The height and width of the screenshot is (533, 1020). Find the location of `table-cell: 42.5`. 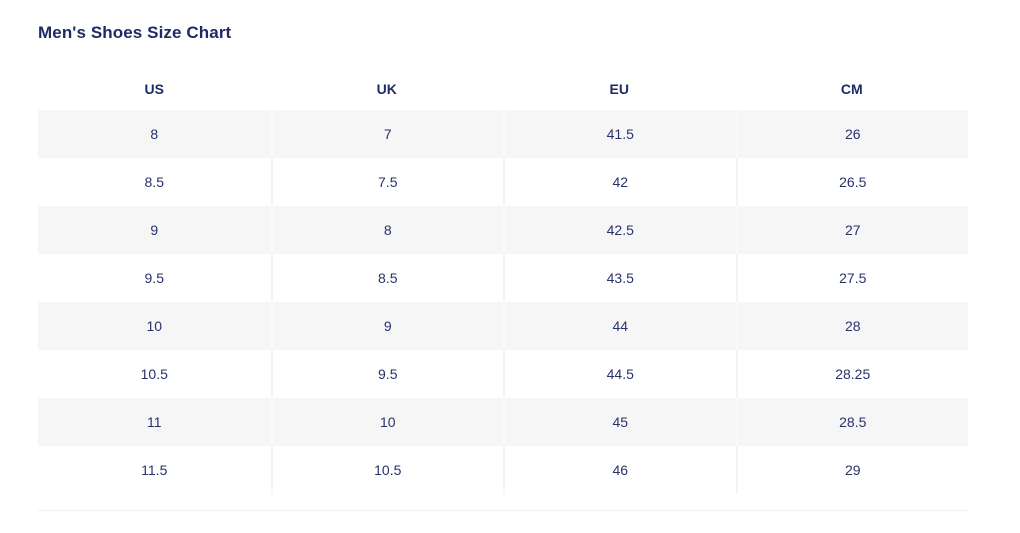

table-cell: 42.5 is located at coordinates (619, 230).